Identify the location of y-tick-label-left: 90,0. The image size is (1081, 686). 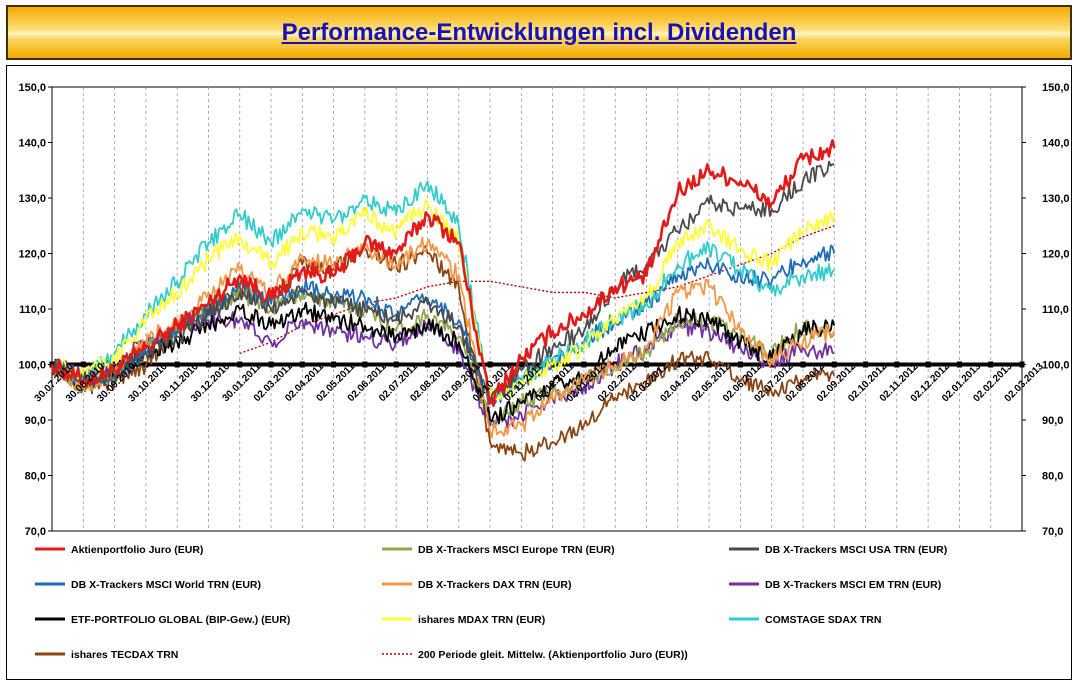
(35, 421).